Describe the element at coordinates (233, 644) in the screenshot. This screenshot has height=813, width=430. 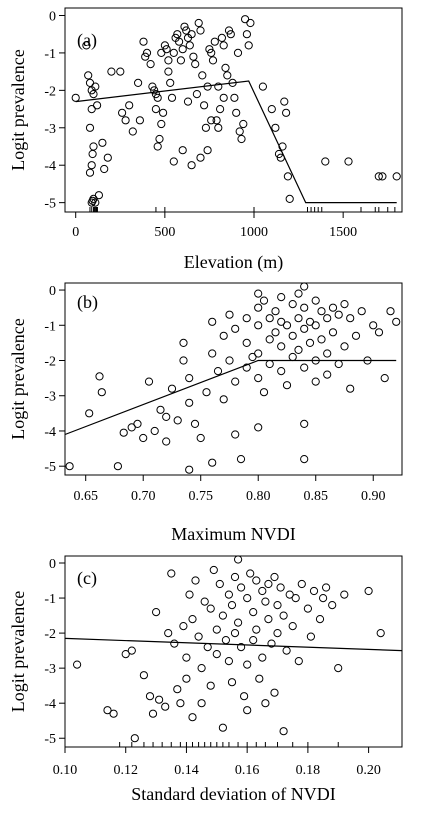
I see `fit-line` at that location.